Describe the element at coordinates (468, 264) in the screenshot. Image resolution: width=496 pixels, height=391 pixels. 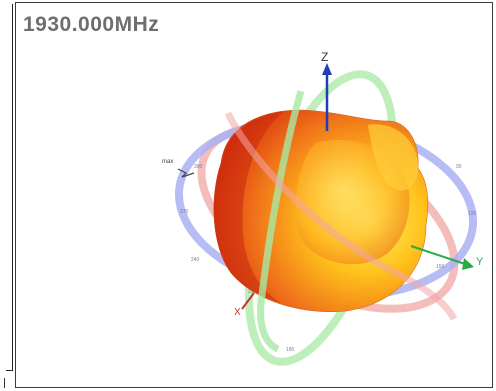
I see `y-axis-arrow` at that location.